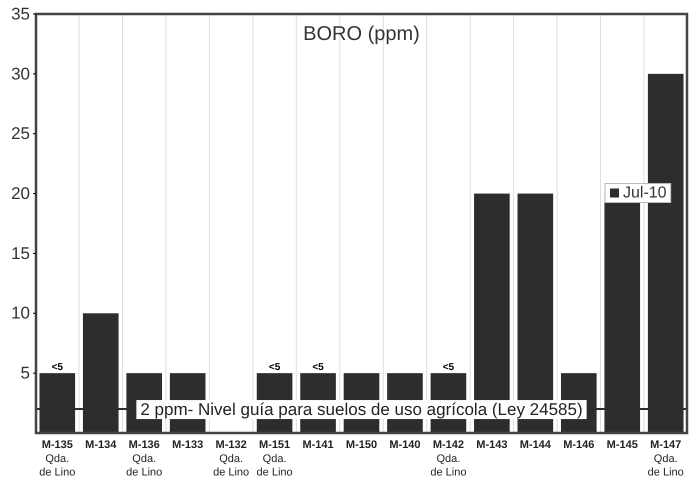  I want to click on x-tick-label: M-142 Qda. de Lino, so click(448, 459).